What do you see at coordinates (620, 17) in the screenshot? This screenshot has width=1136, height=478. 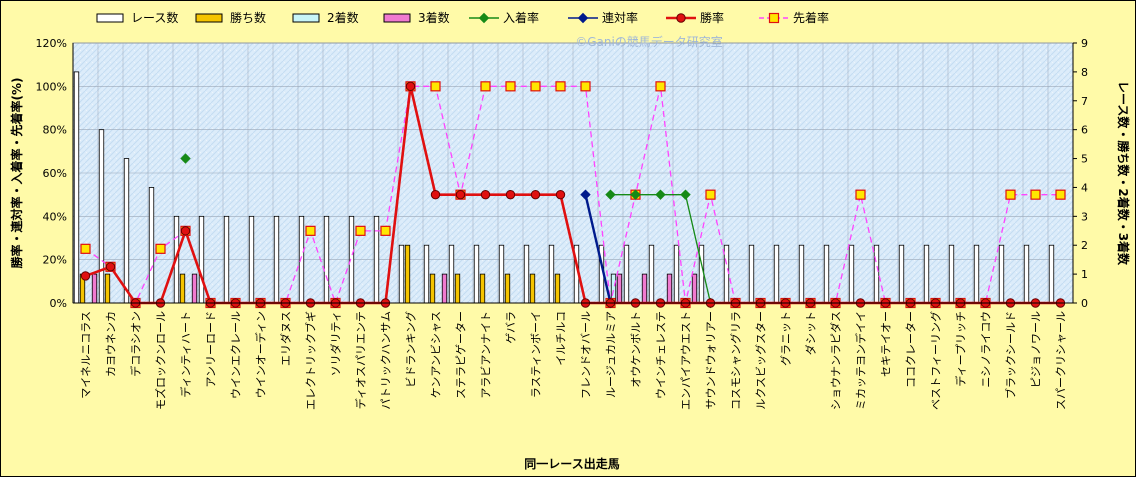 I see `legend-label: 連対率` at bounding box center [620, 17].